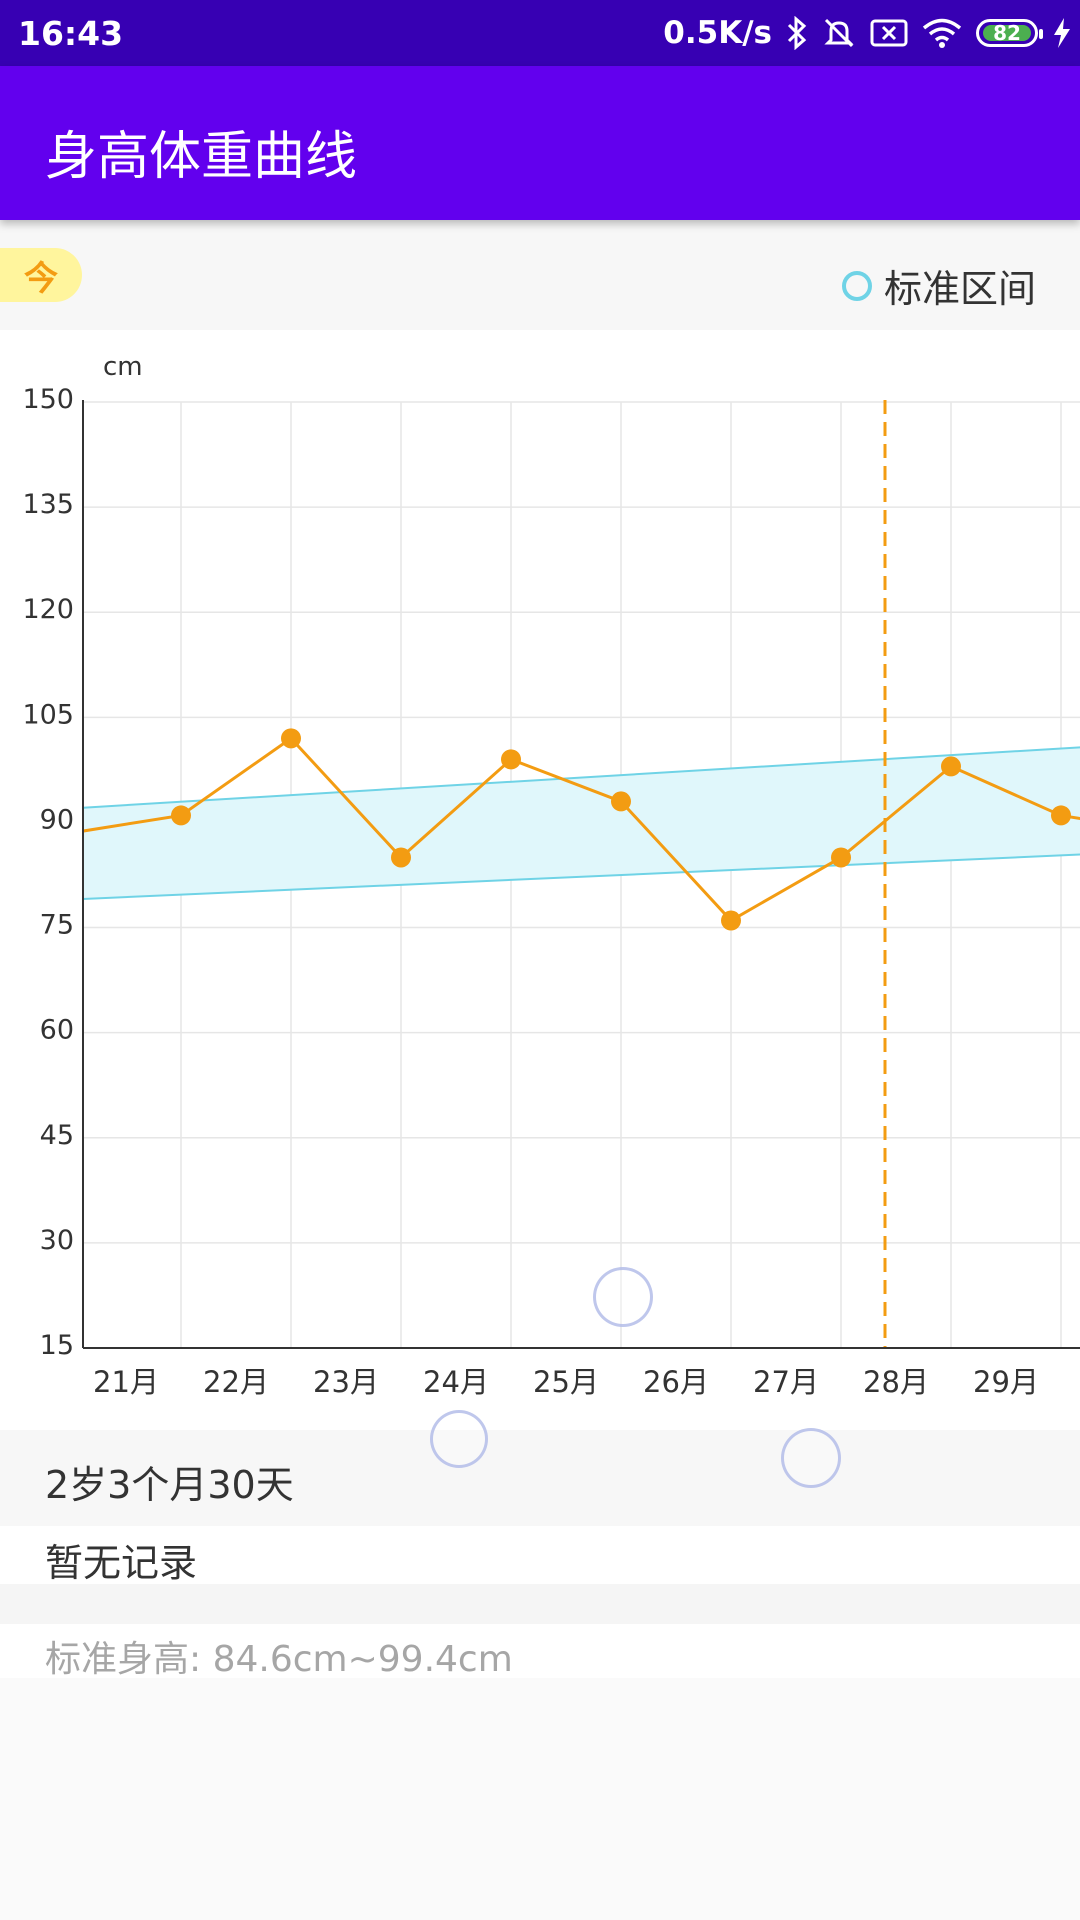 The height and width of the screenshot is (1920, 1080). Describe the element at coordinates (1007, 33) in the screenshot. I see `battery-level: 82` at that location.